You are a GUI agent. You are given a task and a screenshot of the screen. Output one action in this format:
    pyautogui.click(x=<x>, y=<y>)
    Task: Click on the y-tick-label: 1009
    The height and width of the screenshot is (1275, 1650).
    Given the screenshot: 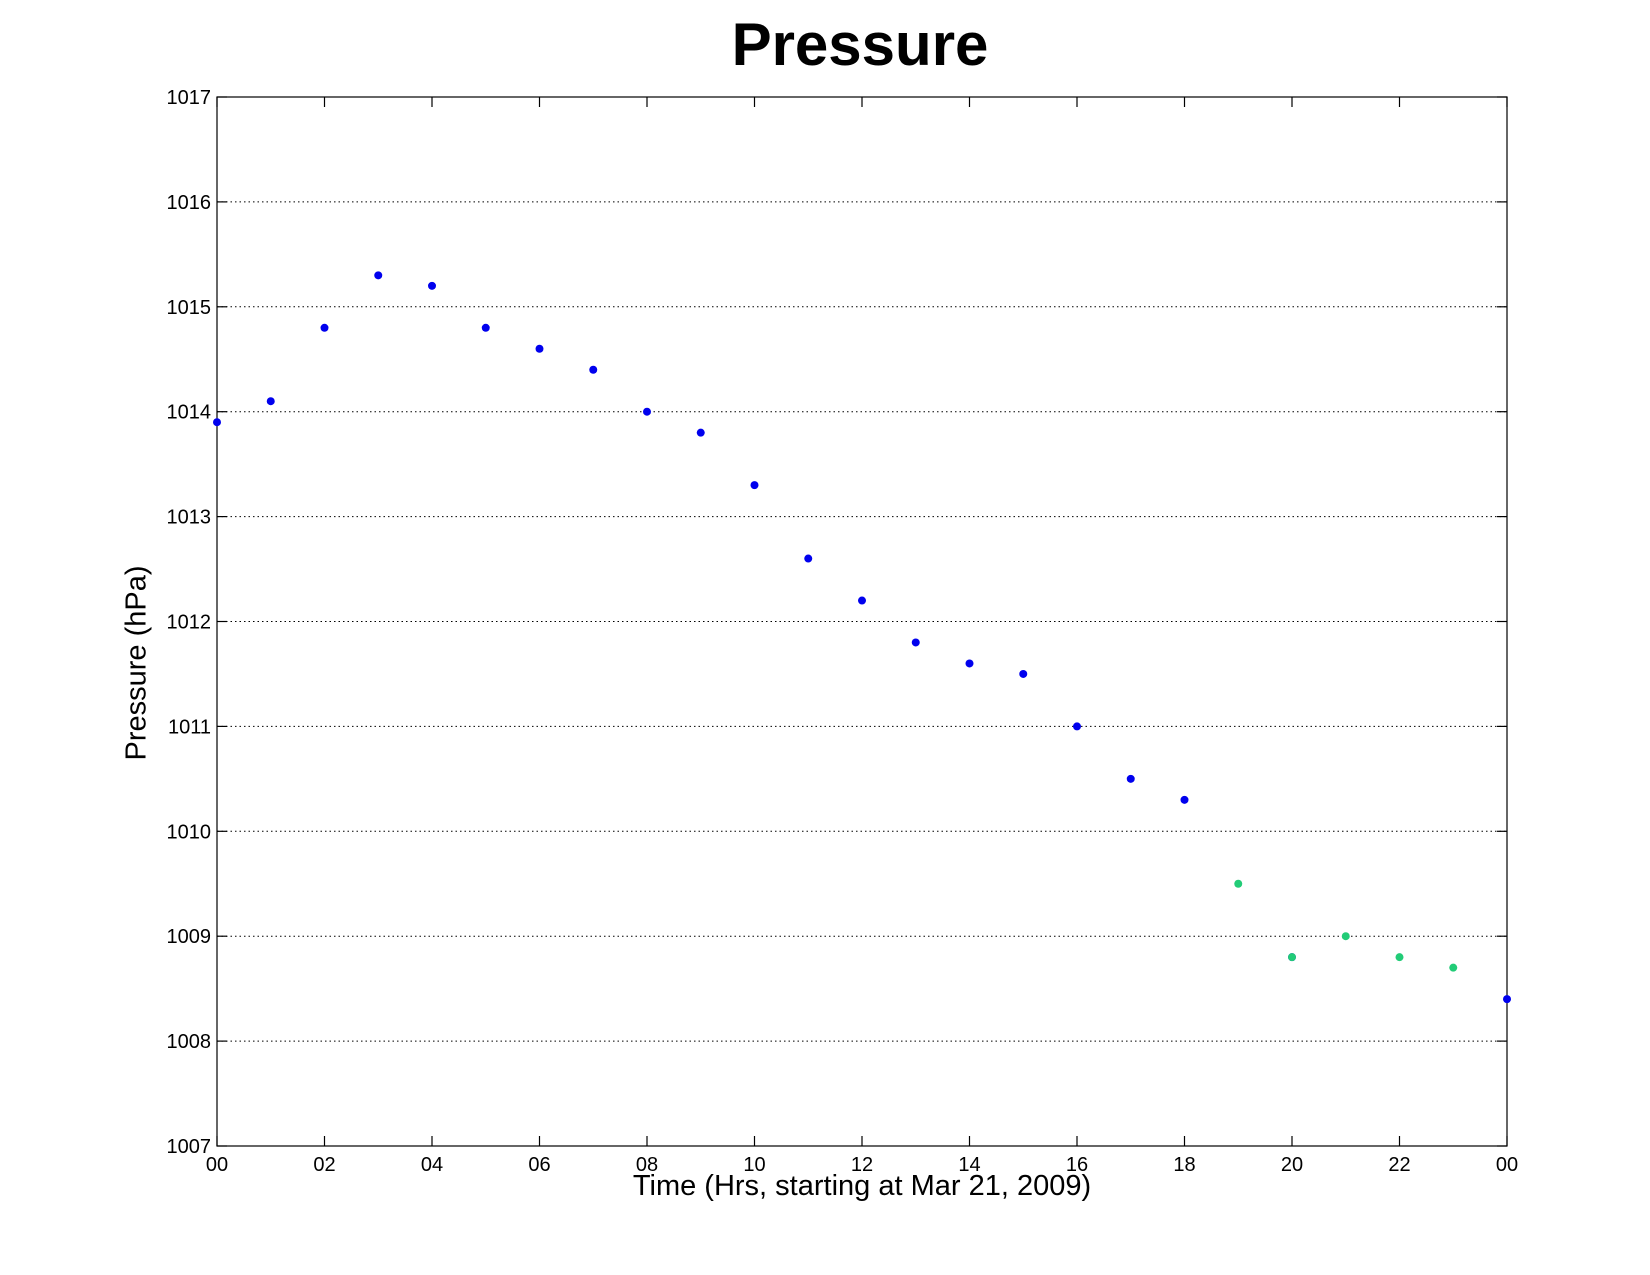 What is the action you would take?
    pyautogui.click(x=189, y=937)
    